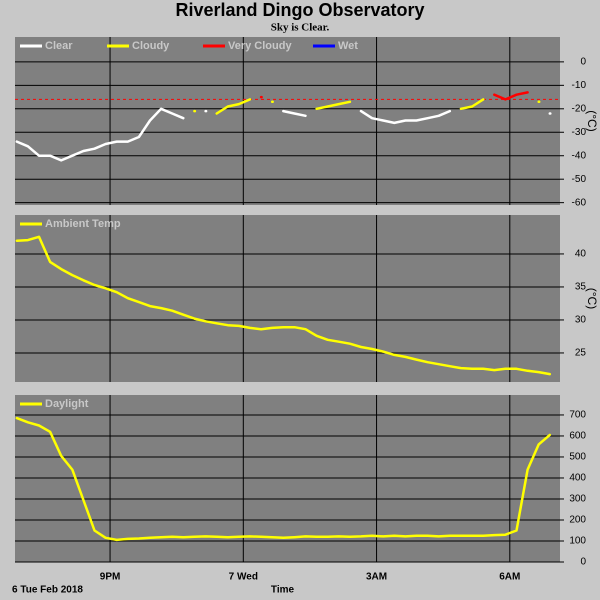 Image resolution: width=600 pixels, height=600 pixels. Describe the element at coordinates (300, 28) in the screenshot. I see `chart-subtitle: Sky is Clear.` at that location.